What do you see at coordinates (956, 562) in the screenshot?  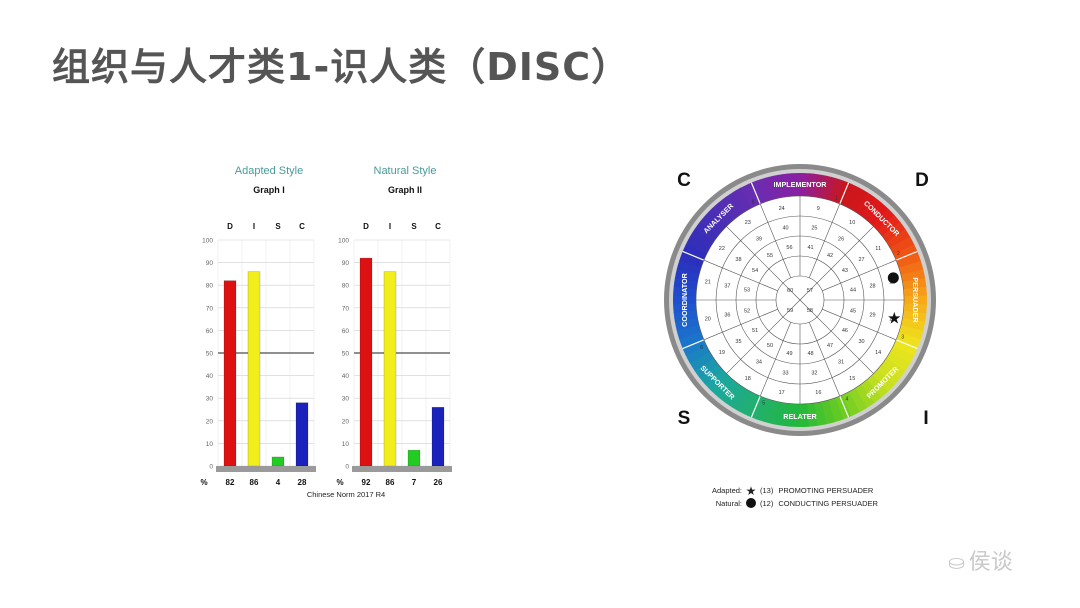 I see `wechat-icon: ⛀` at bounding box center [956, 562].